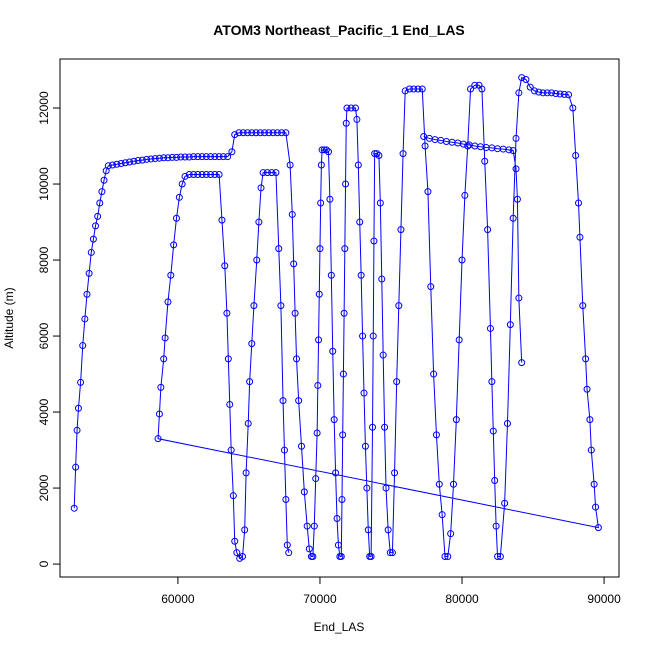 The image size is (650, 650). Describe the element at coordinates (44, 487) in the screenshot. I see `y-tick-label: 2000` at that location.